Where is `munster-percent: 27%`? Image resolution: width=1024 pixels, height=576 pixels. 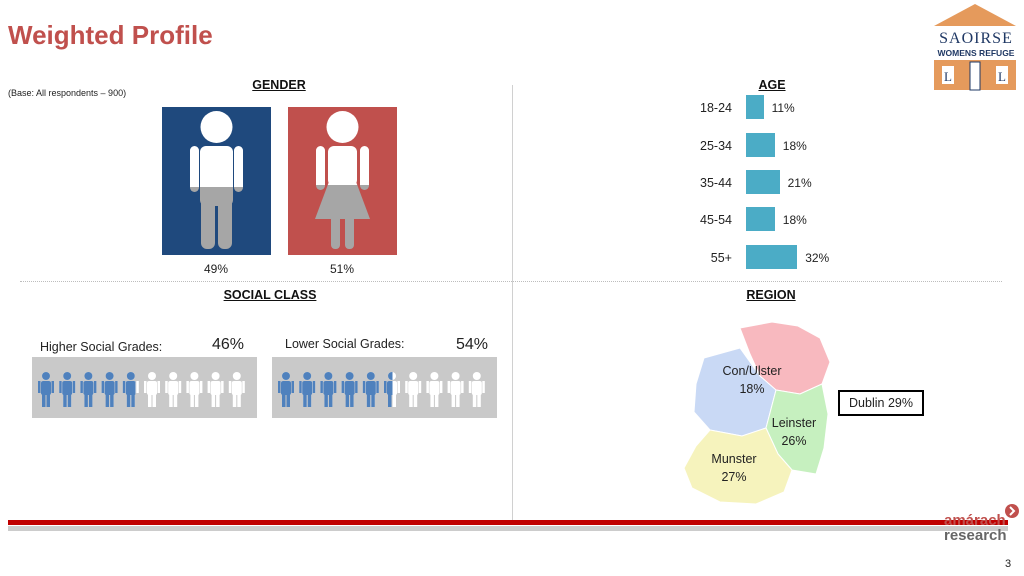 munster-percent: 27% is located at coordinates (734, 477).